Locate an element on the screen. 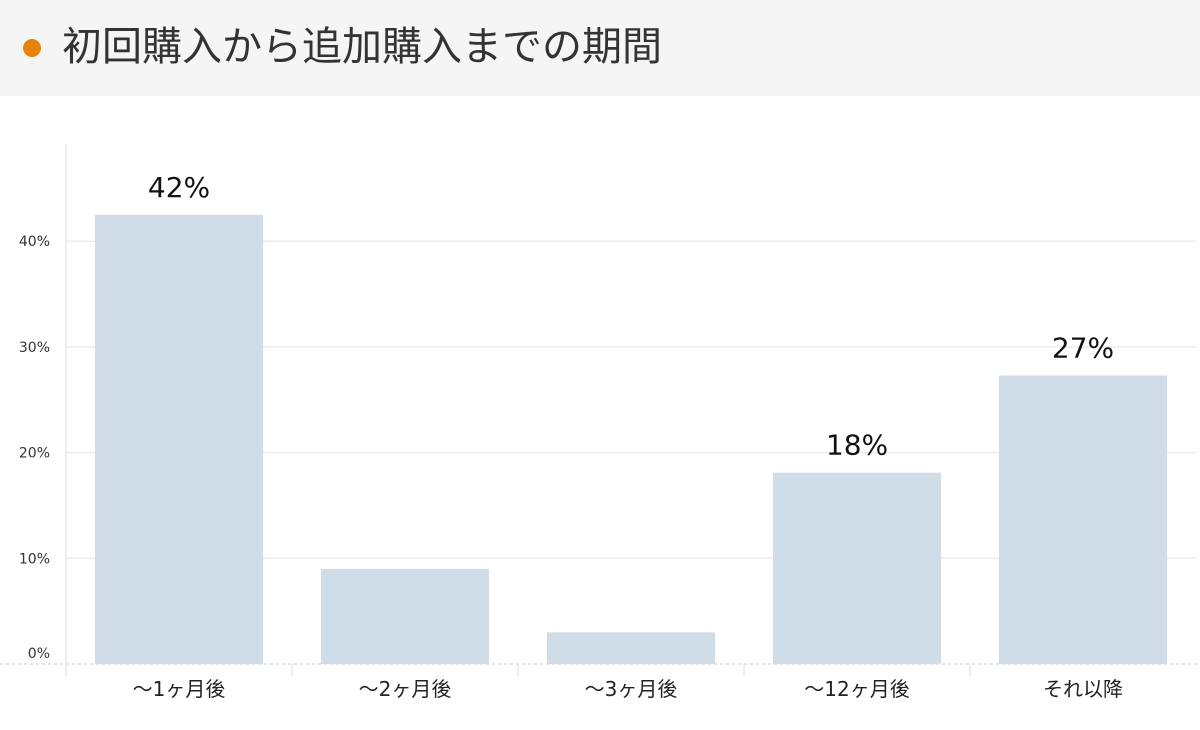 Image resolution: width=1200 pixels, height=730 pixels. y-tick-labels: 0% 10% 20% 30% 40% is located at coordinates (34, 448).